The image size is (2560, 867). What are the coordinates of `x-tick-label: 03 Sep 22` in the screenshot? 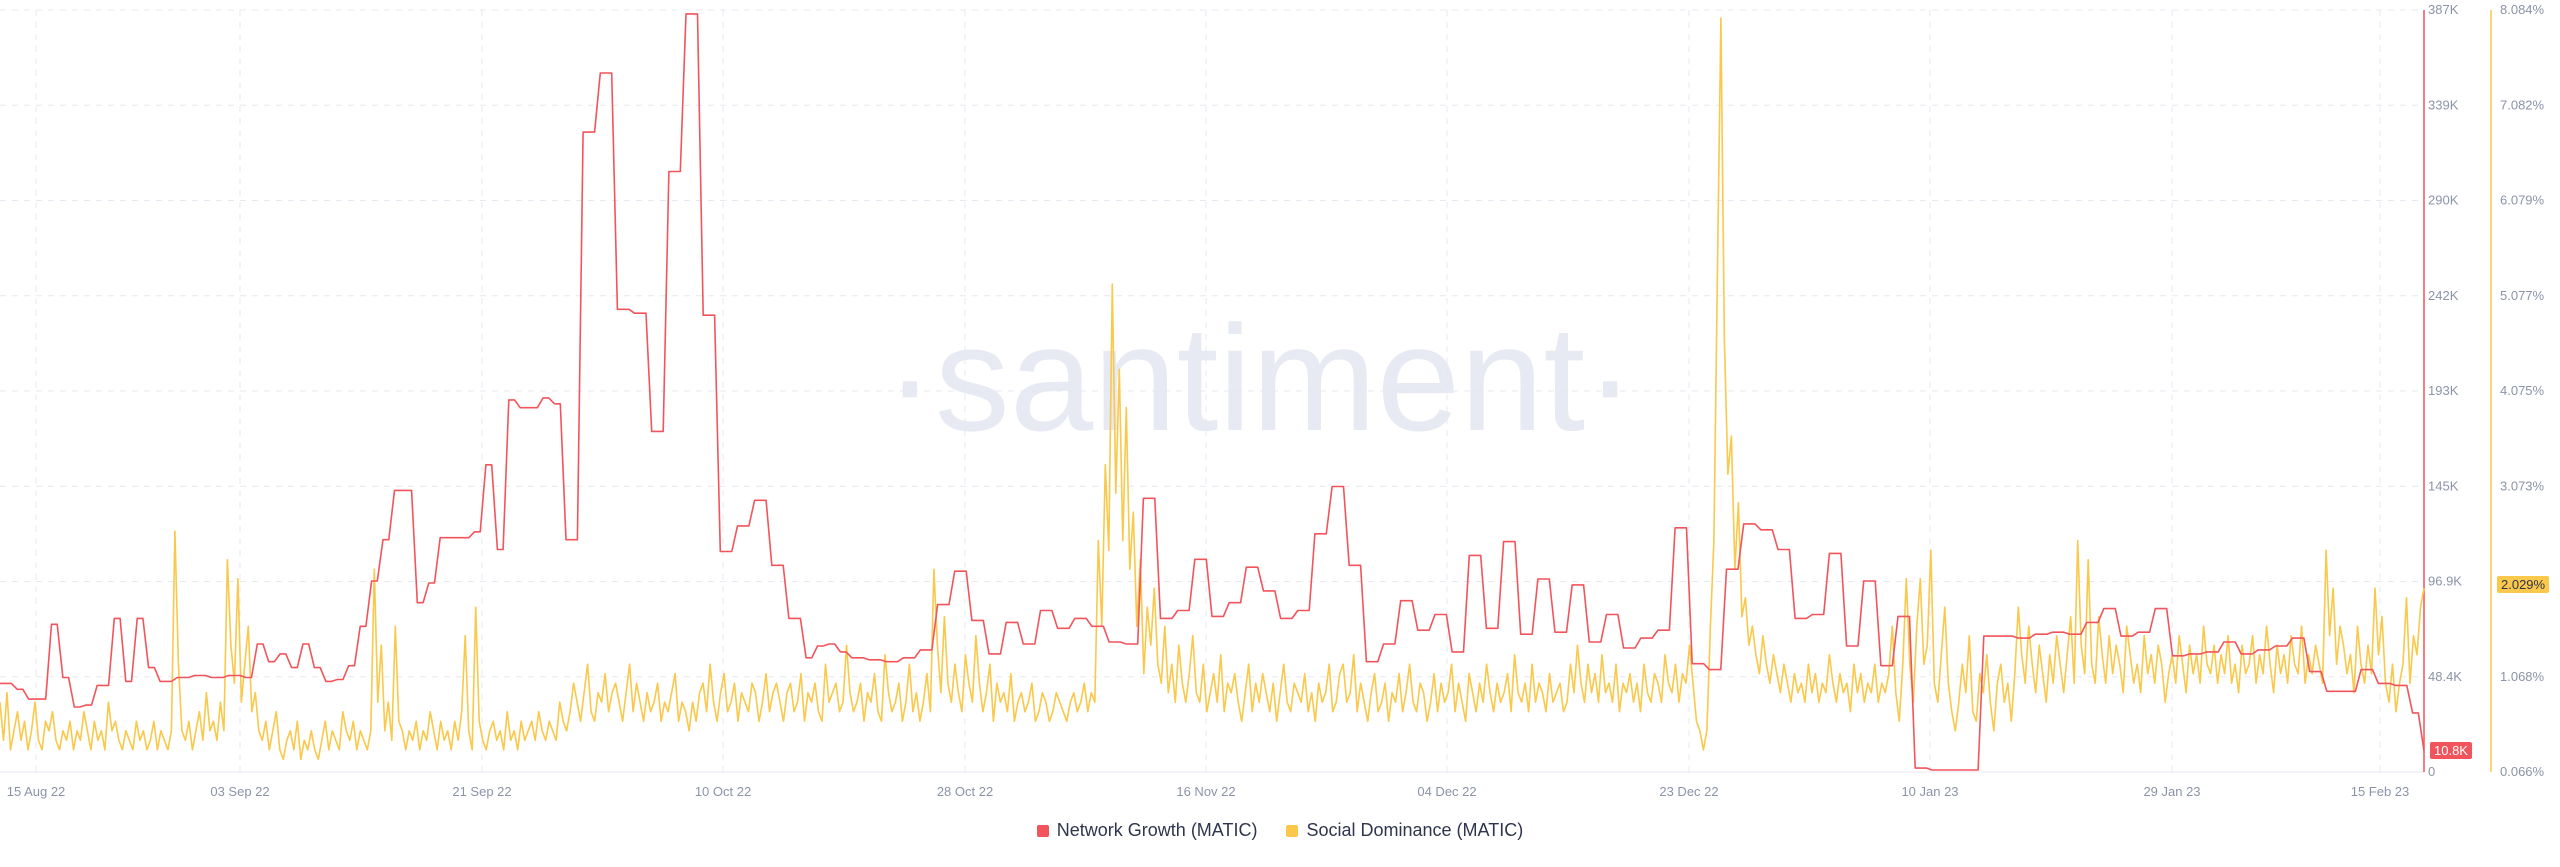 It's located at (239, 791).